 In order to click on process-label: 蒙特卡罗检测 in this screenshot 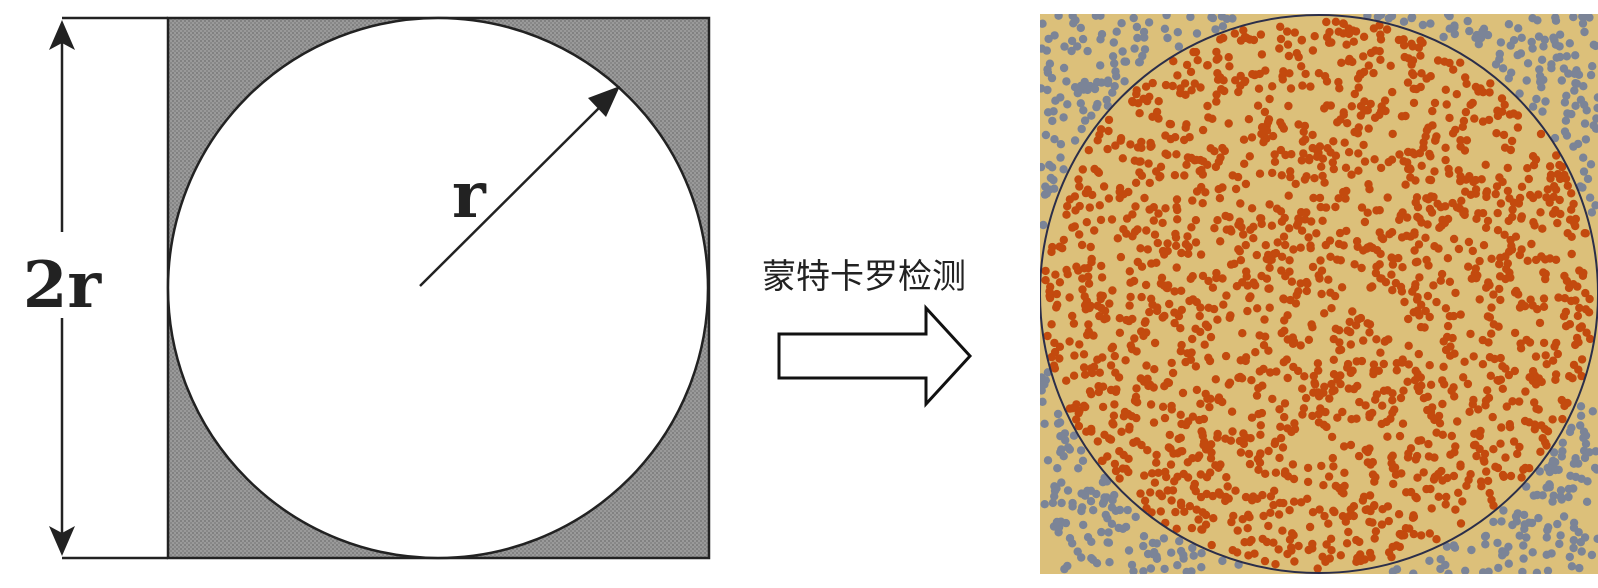, I will do `click(864, 277)`.